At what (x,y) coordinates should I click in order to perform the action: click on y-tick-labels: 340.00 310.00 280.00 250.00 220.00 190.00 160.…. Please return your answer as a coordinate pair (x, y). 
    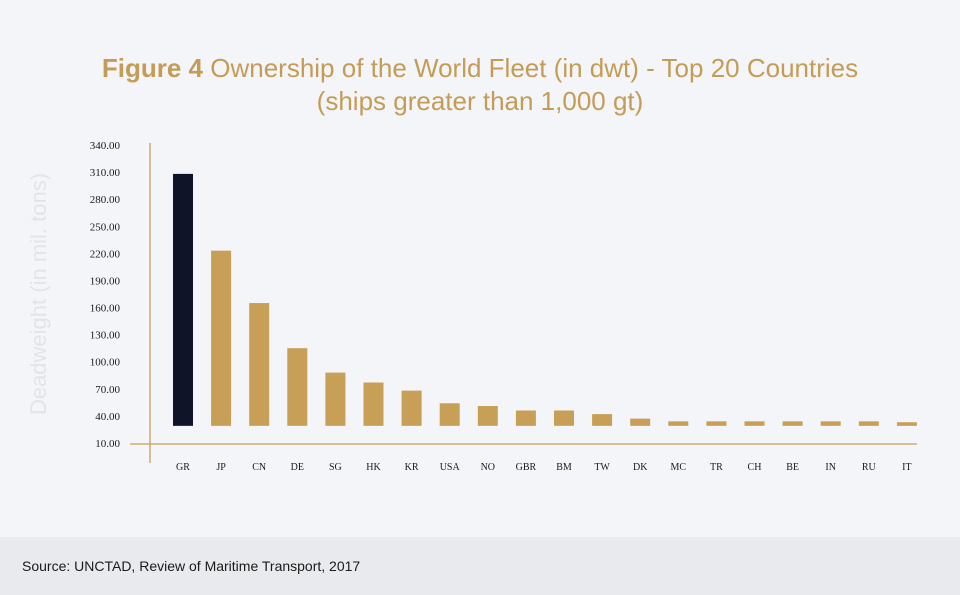
    Looking at the image, I should click on (105, 295).